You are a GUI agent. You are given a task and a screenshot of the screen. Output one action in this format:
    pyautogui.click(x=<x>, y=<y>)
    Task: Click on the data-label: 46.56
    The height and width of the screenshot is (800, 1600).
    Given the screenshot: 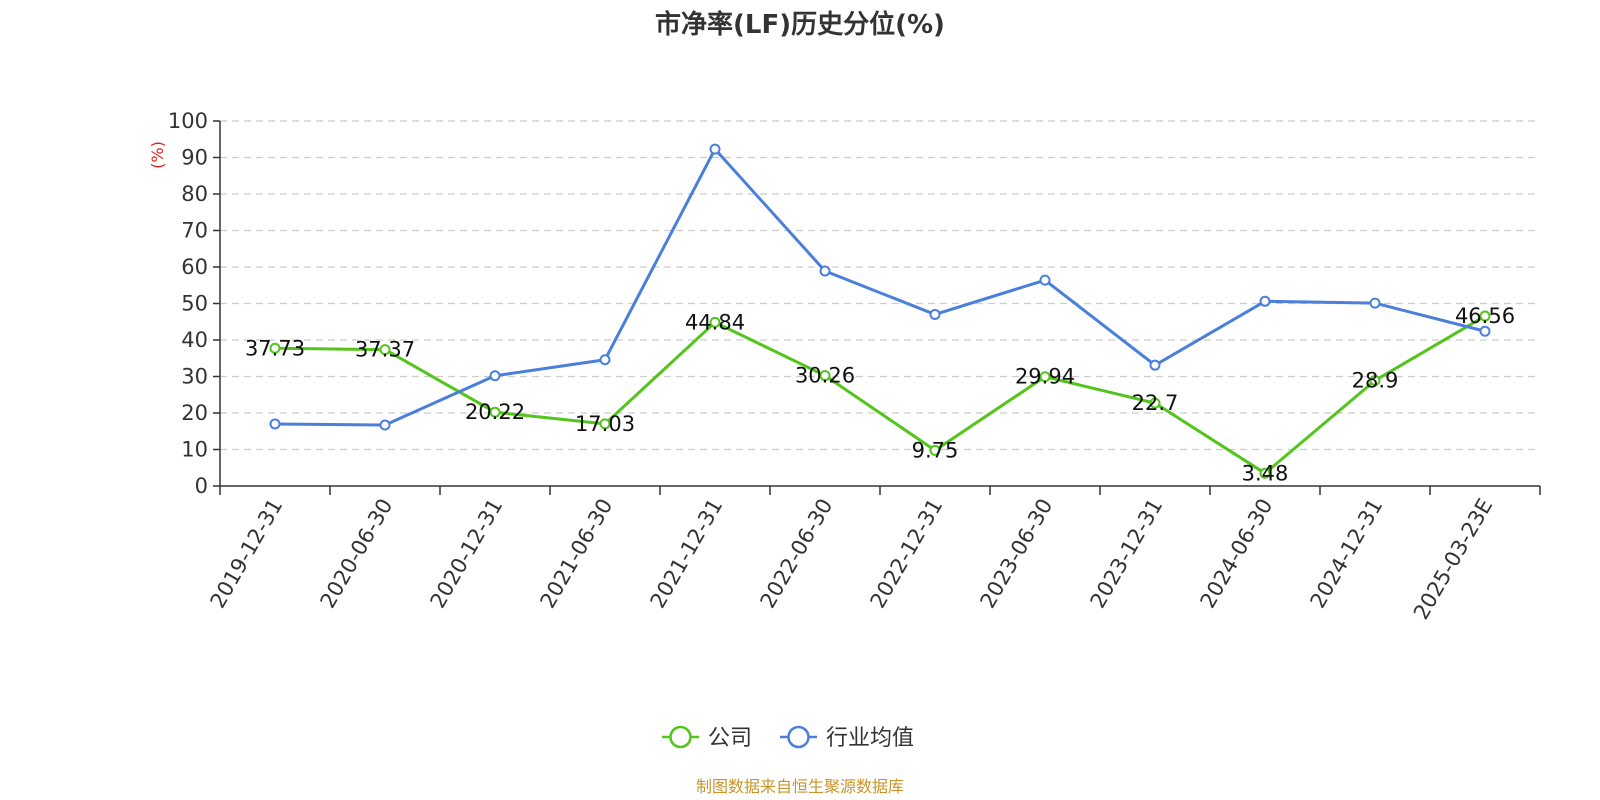 What is the action you would take?
    pyautogui.click(x=1485, y=316)
    